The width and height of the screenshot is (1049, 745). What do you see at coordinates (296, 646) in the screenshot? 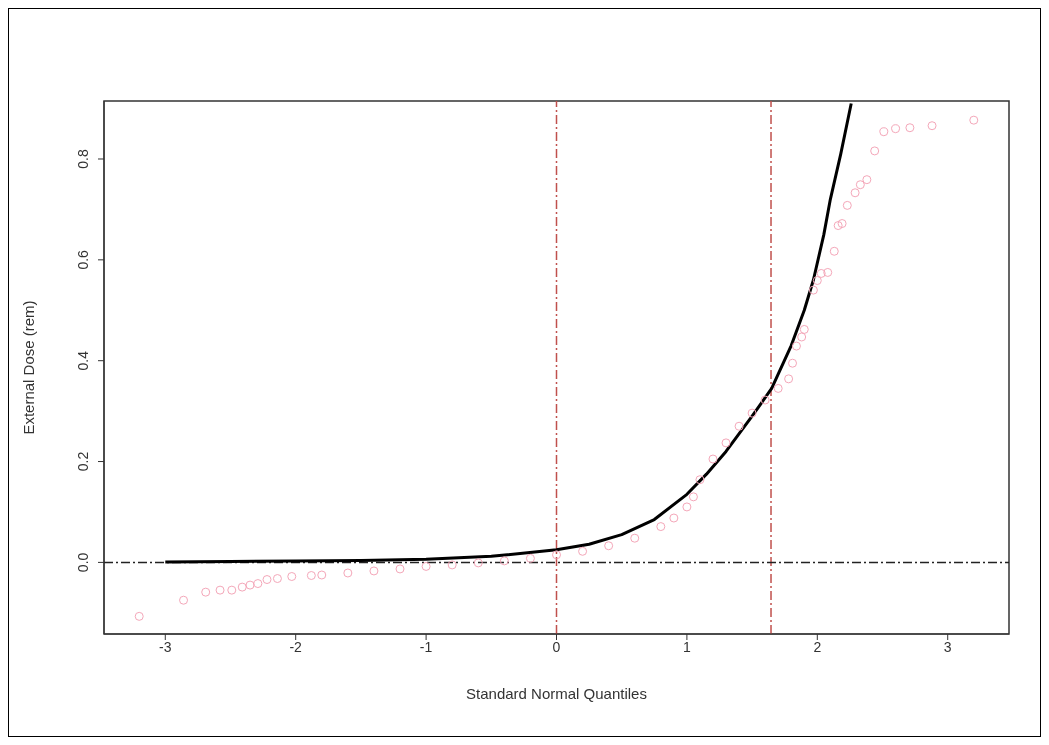
I see `x-tick-label: -2` at bounding box center [296, 646].